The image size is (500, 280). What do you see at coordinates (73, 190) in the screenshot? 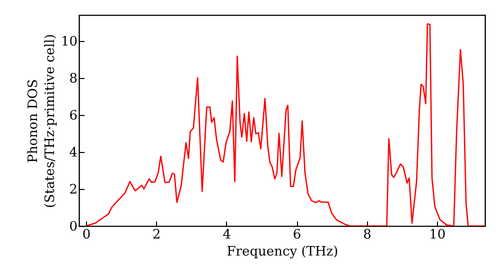
I see `y-tick-label: 2` at bounding box center [73, 190].